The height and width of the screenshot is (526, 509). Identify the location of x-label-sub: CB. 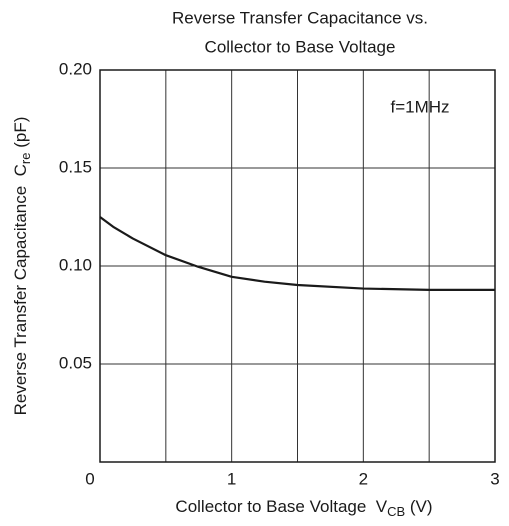
(396, 511).